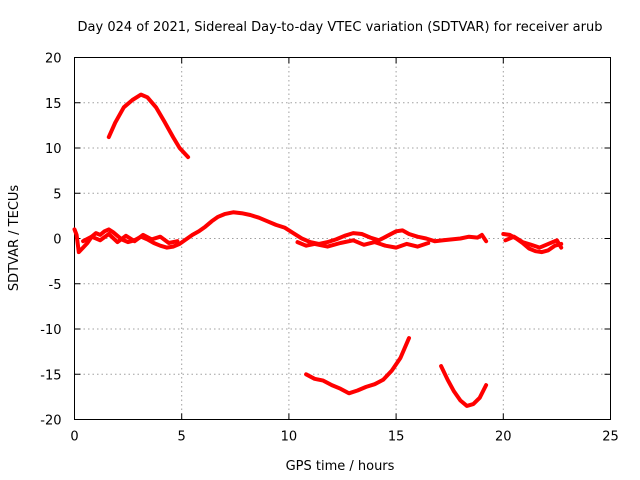  I want to click on y-tick-label: -10, so click(50, 330).